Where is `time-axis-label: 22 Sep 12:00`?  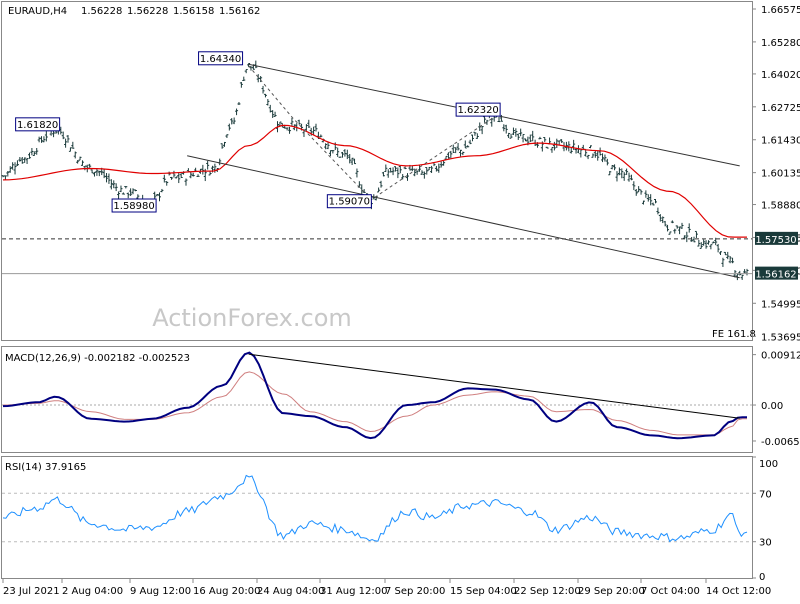 time-axis-label: 22 Sep 12:00 is located at coordinates (547, 591).